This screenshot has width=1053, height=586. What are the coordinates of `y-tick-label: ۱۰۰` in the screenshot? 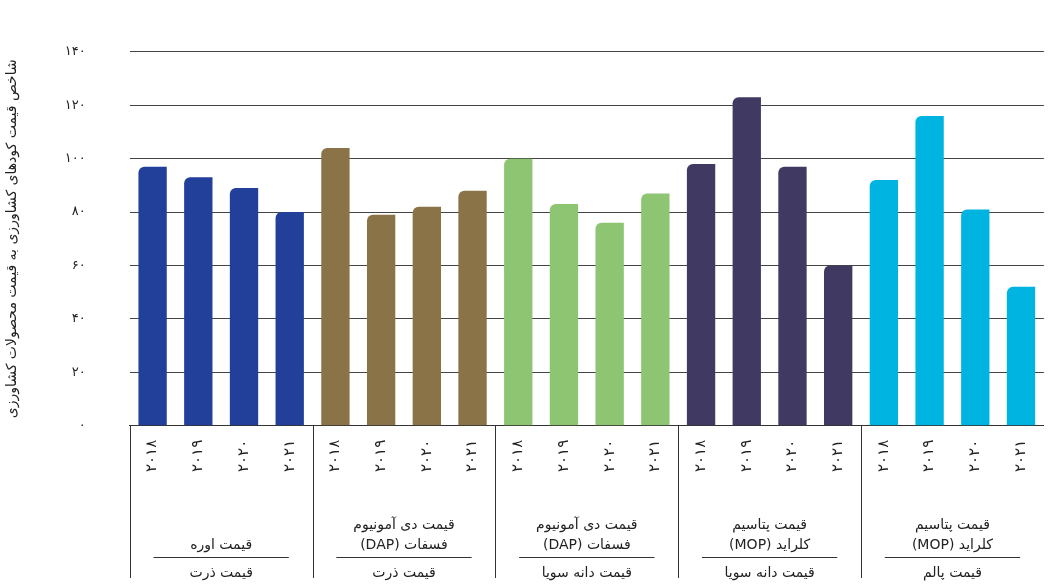 It's located at (75, 158).